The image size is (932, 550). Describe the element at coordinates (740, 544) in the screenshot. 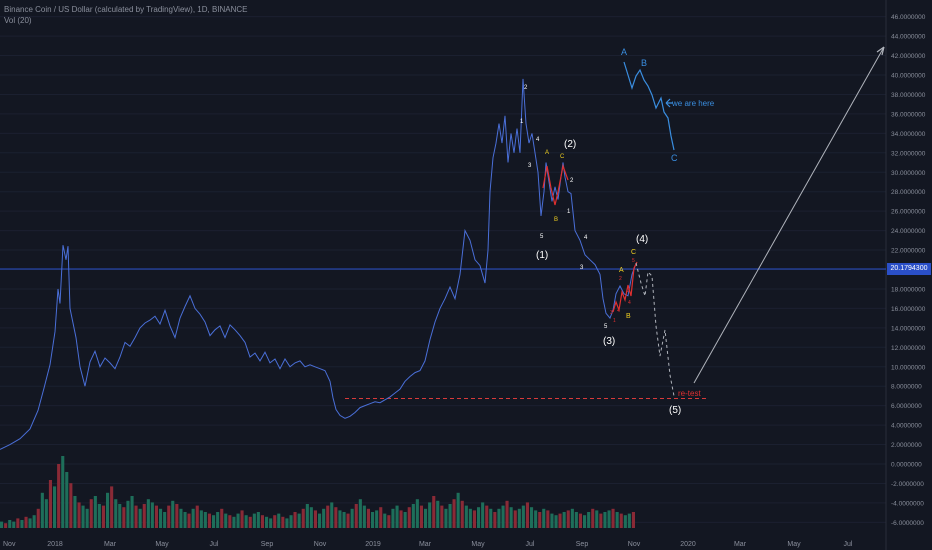

I see `x-tick-label: Mar` at that location.